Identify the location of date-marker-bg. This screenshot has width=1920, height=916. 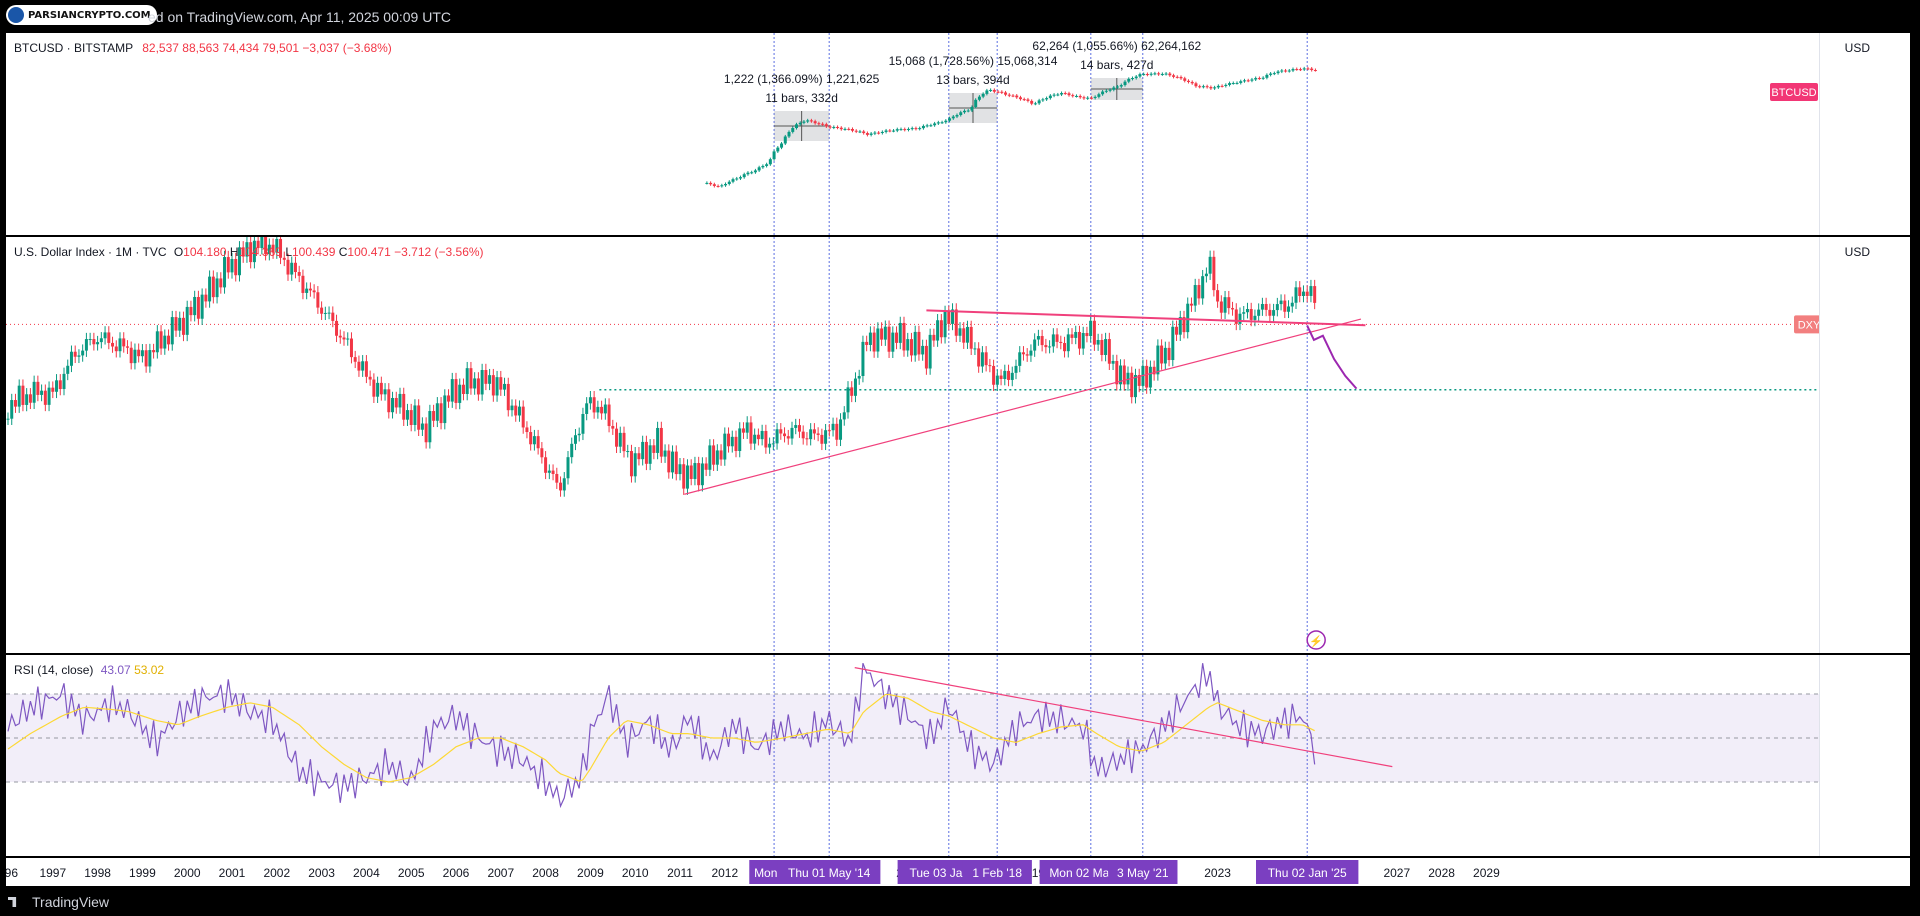
(997, 872).